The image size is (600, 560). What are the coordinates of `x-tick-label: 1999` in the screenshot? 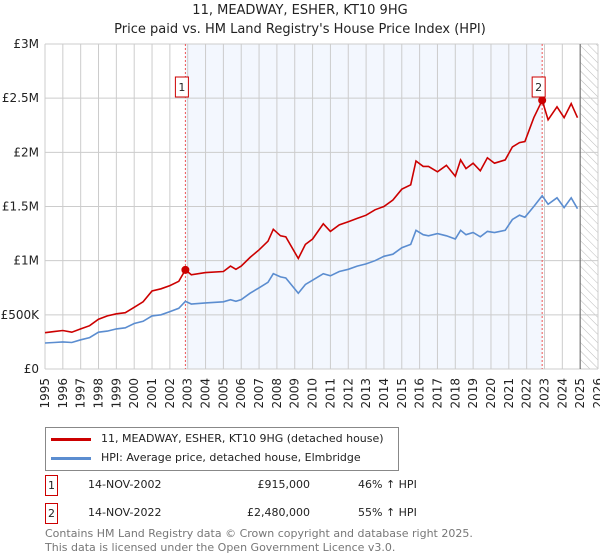 It's located at (116, 393).